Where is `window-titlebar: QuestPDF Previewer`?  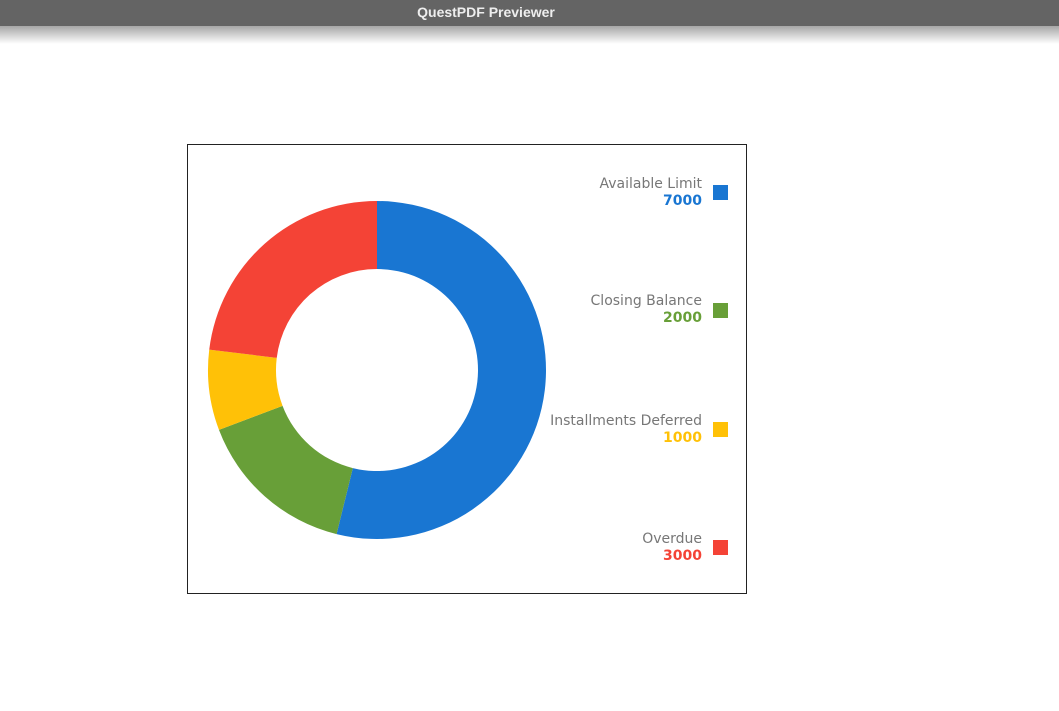
window-titlebar: QuestPDF Previewer is located at coordinates (529, 13).